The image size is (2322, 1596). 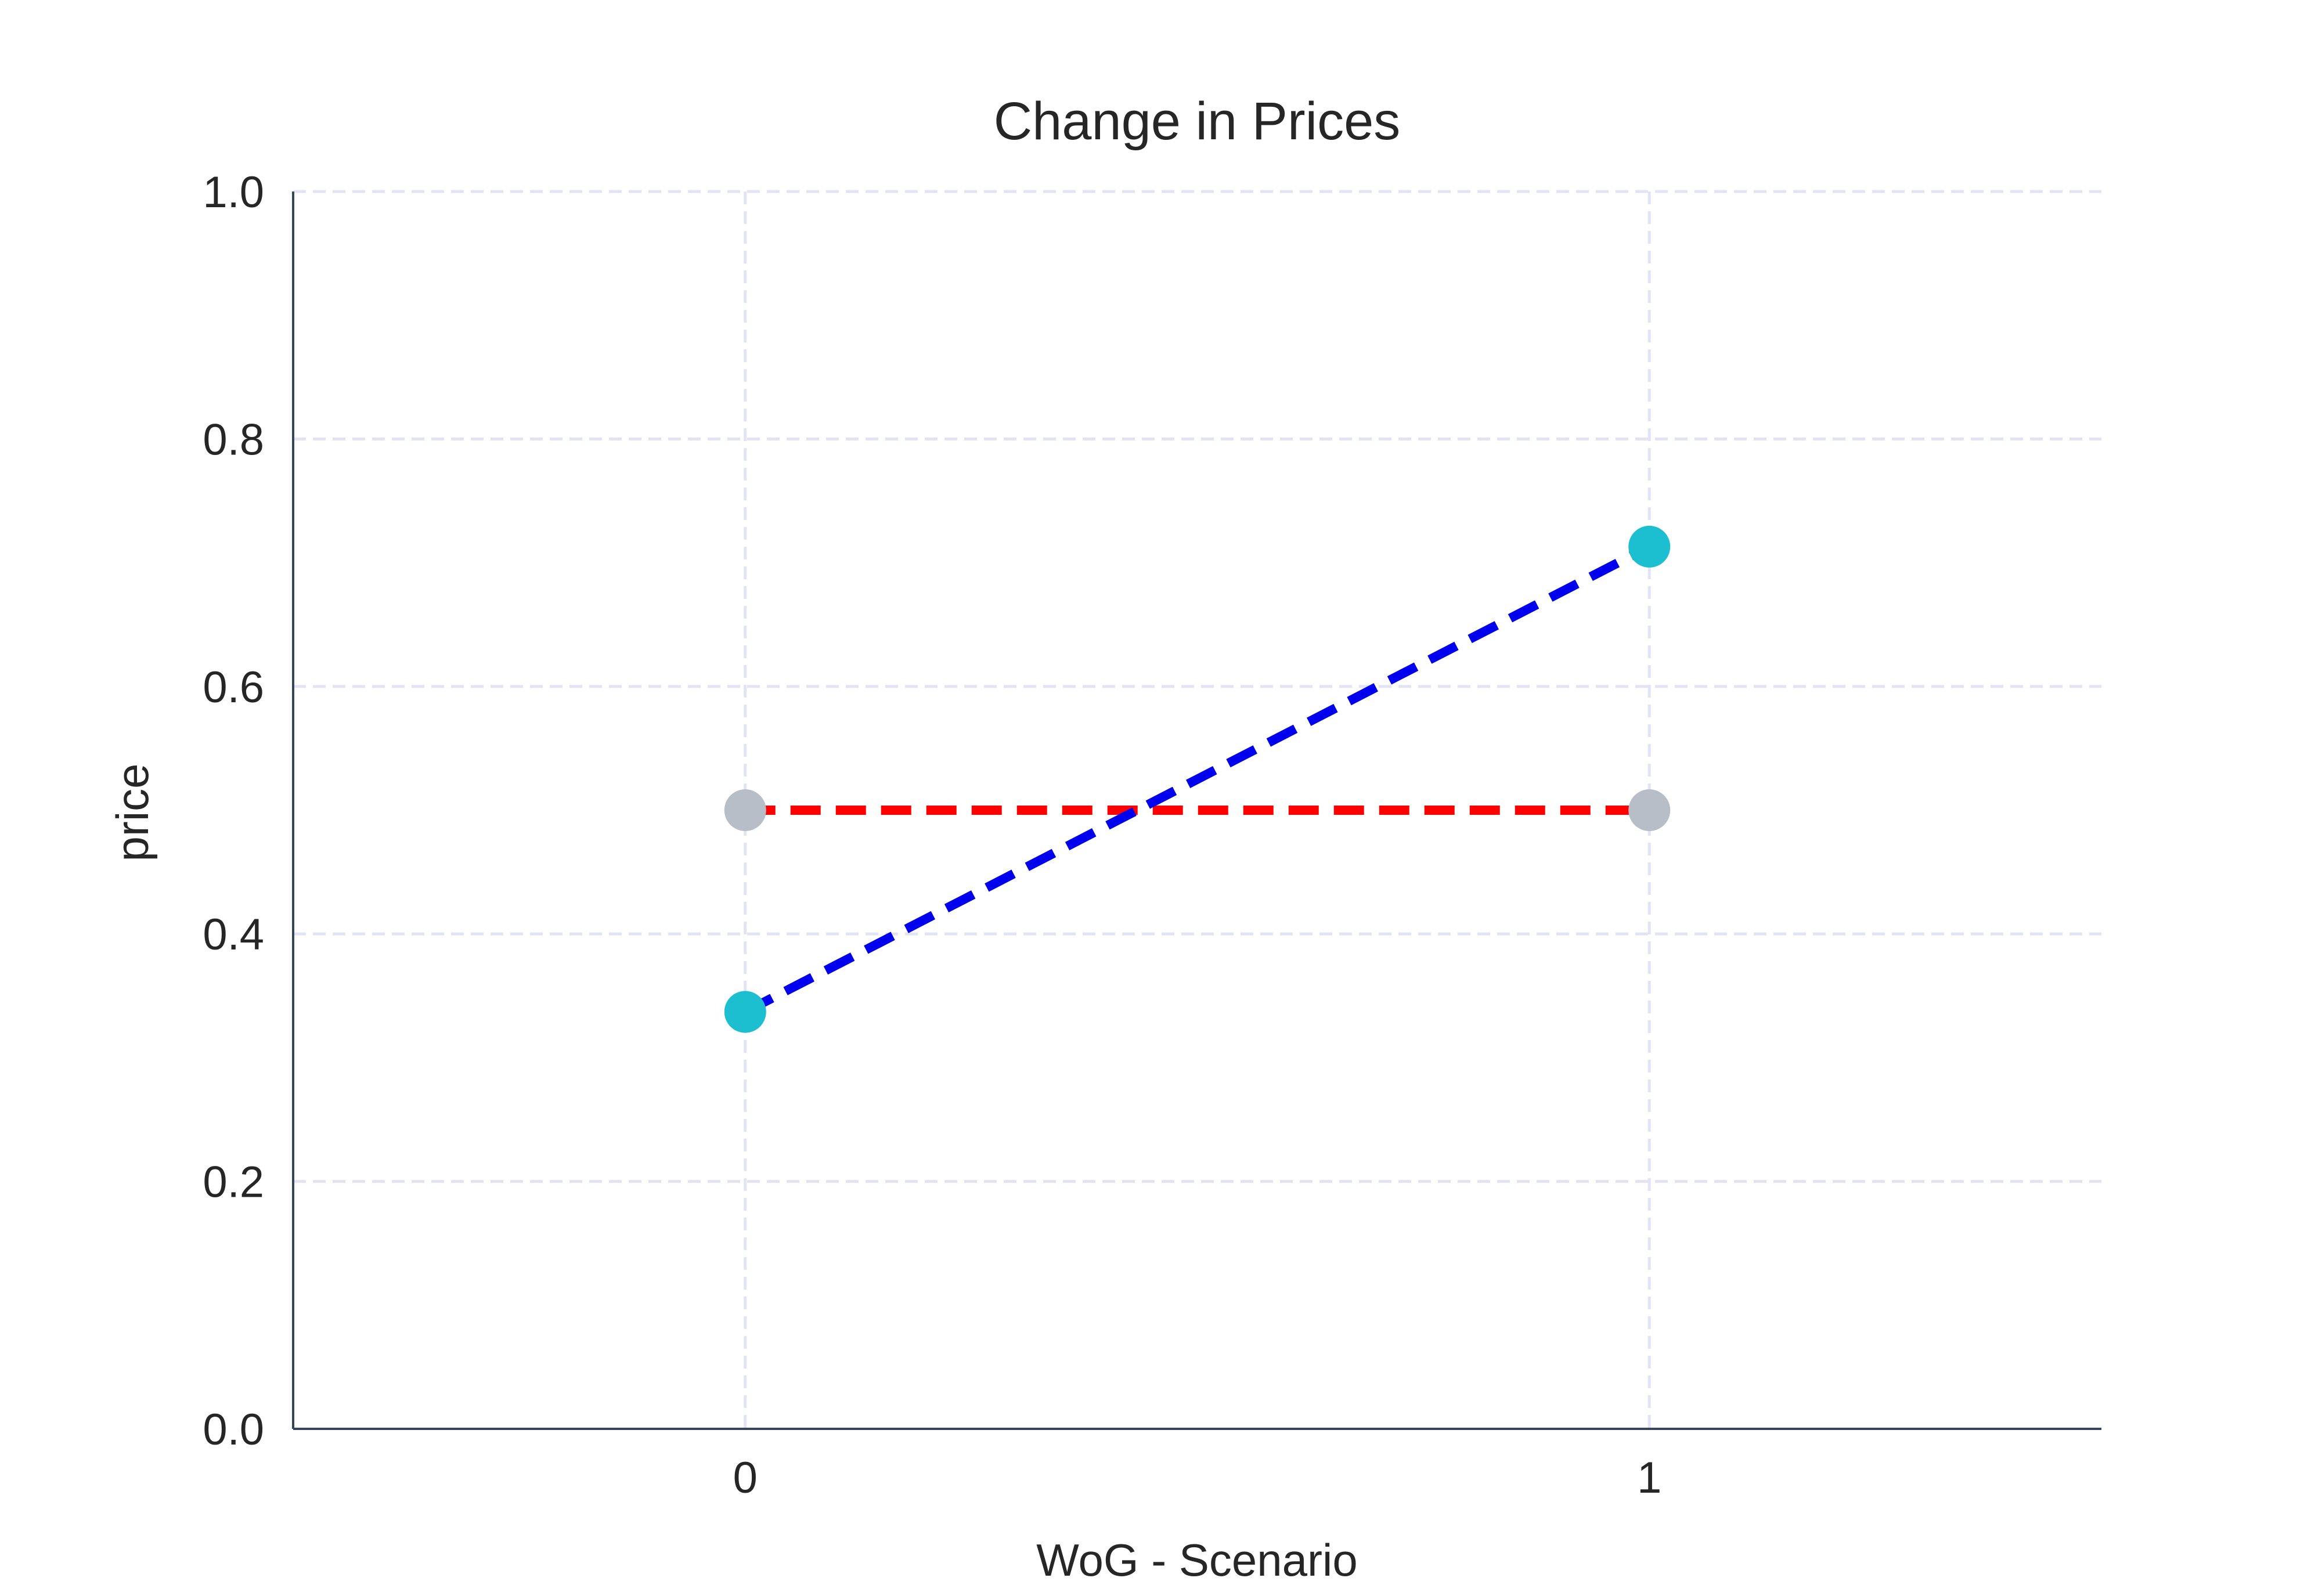 I want to click on y-tick-label: 0.4, so click(x=234, y=934).